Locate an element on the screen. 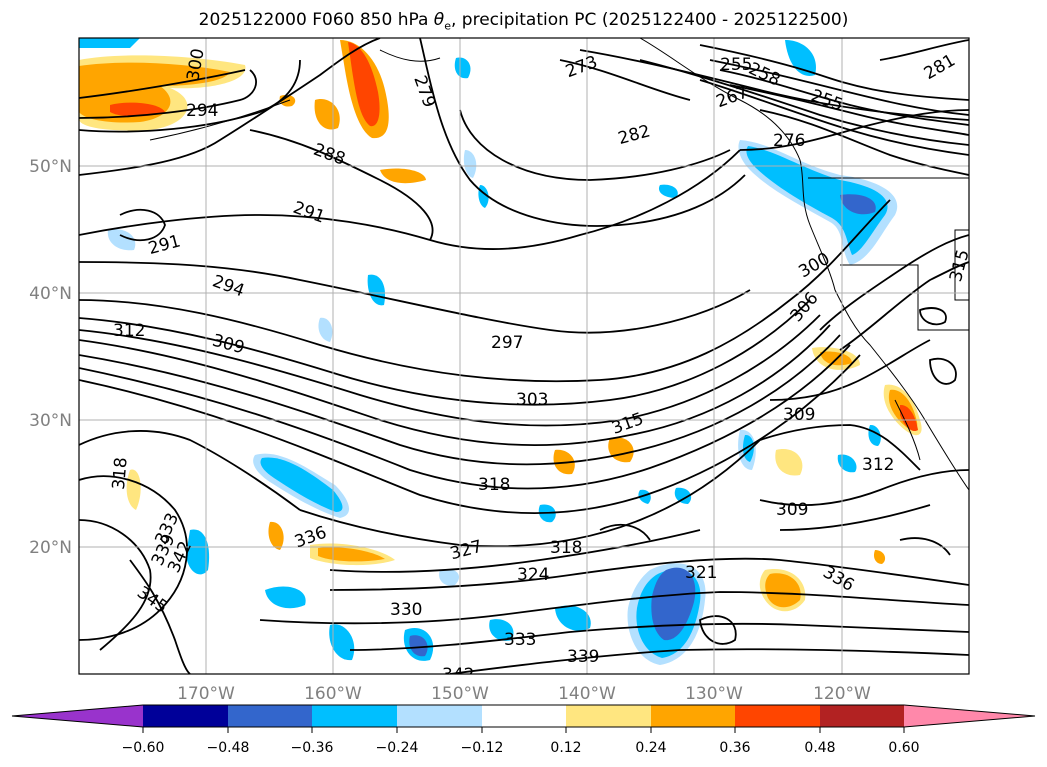 The image size is (1047, 767). lat-label-50n: 50°N is located at coordinates (50, 167).